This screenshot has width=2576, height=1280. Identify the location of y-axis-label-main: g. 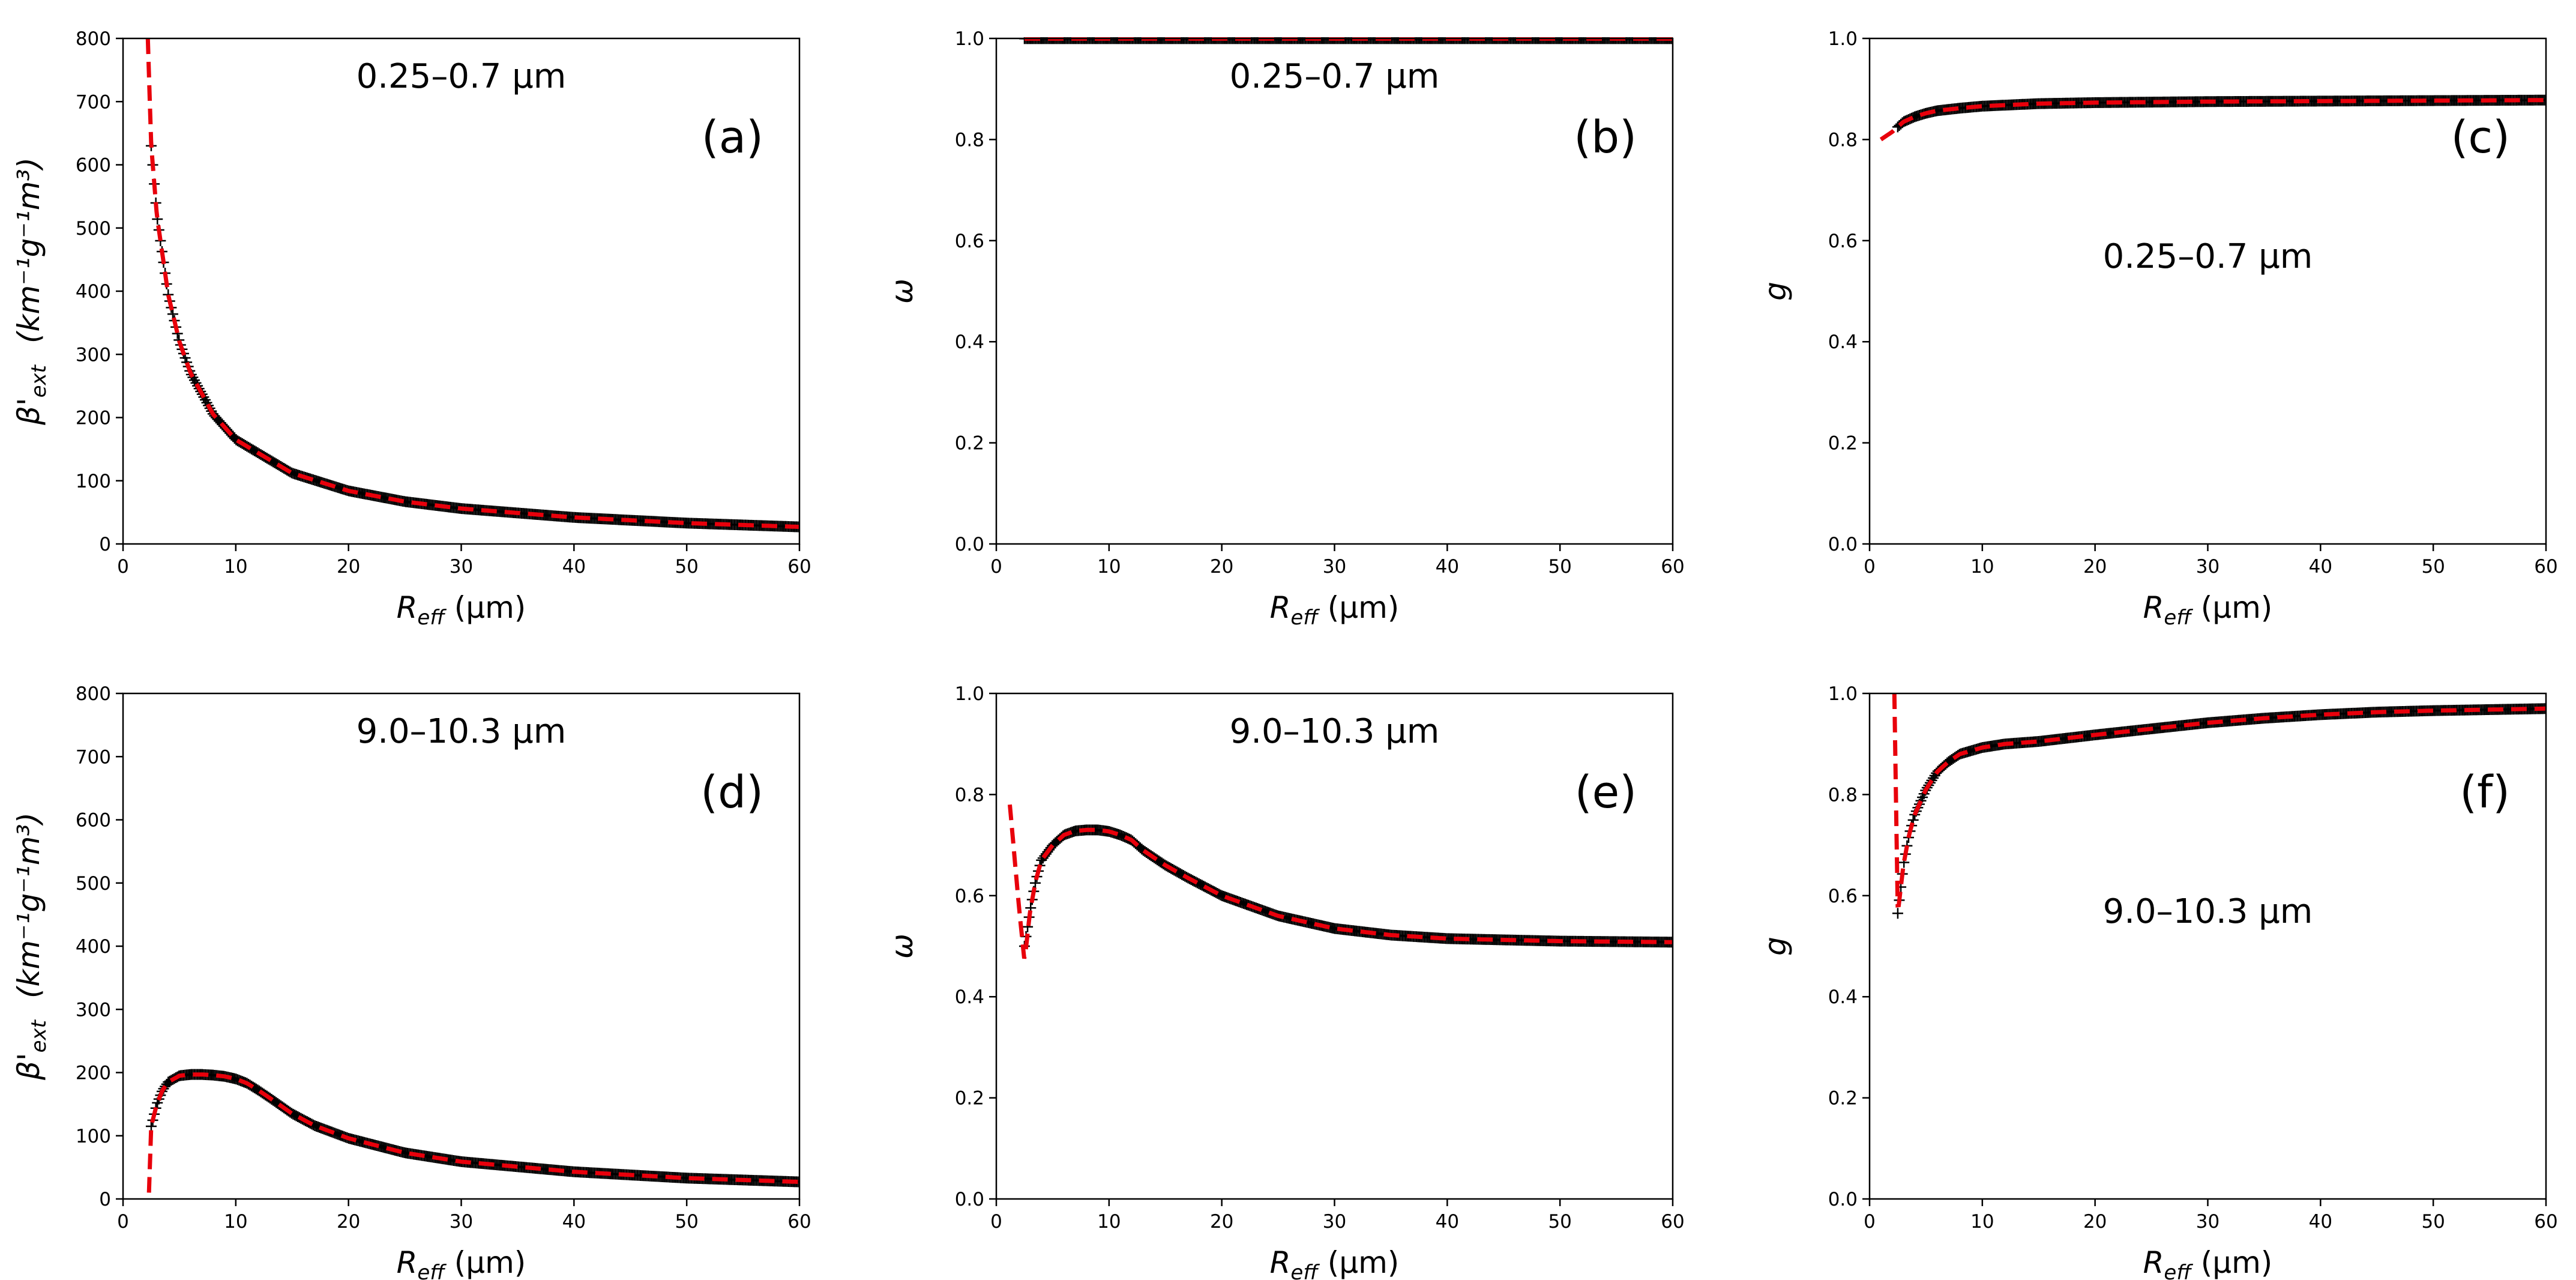
(1775, 946).